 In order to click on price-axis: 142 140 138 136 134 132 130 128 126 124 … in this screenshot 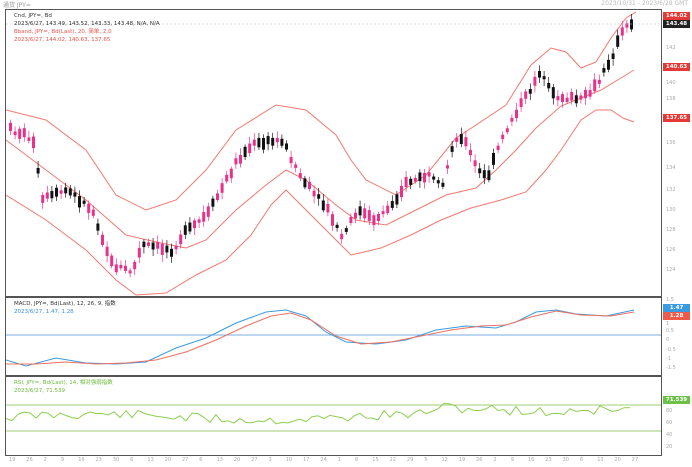, I will do `click(677, 153)`.